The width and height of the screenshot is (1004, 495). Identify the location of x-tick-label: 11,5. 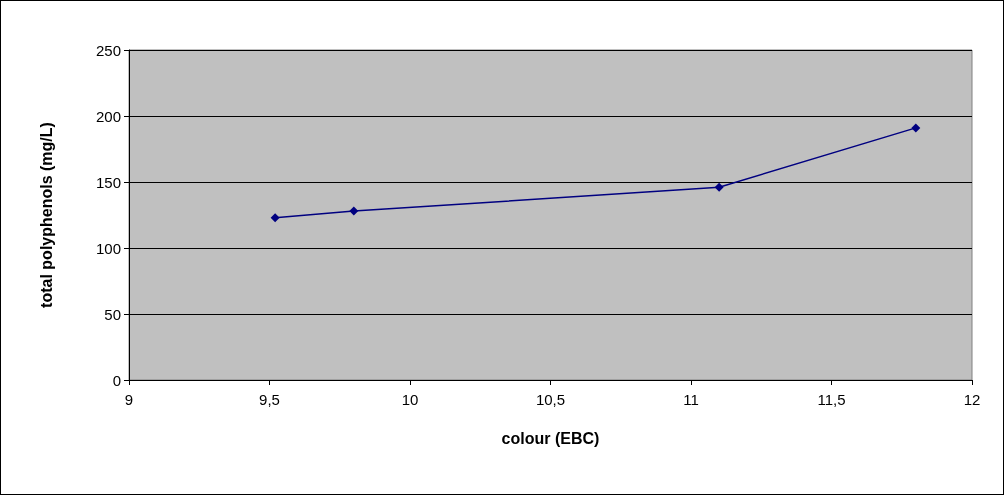
(831, 399).